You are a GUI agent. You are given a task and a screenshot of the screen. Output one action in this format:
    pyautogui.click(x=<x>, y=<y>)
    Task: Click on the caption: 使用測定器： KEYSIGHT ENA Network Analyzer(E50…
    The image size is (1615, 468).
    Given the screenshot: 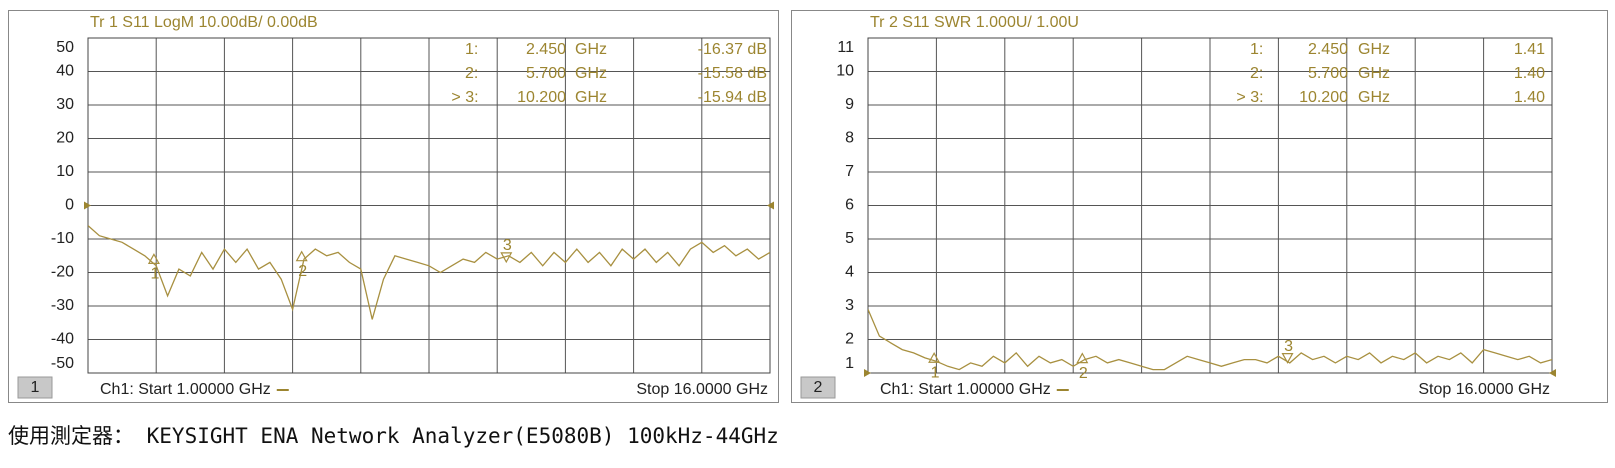 What is the action you would take?
    pyautogui.click(x=393, y=436)
    